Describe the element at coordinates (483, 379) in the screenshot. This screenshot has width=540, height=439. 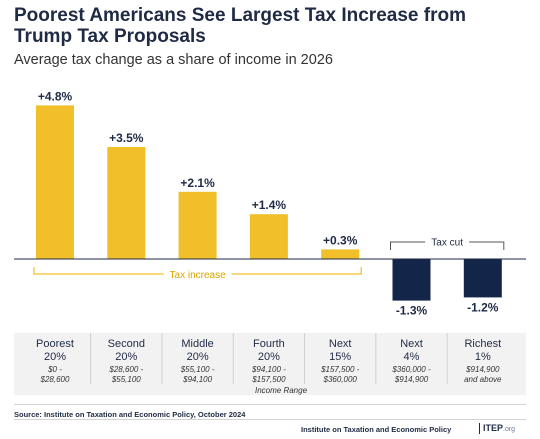
I see `income-range-label: and above` at that location.